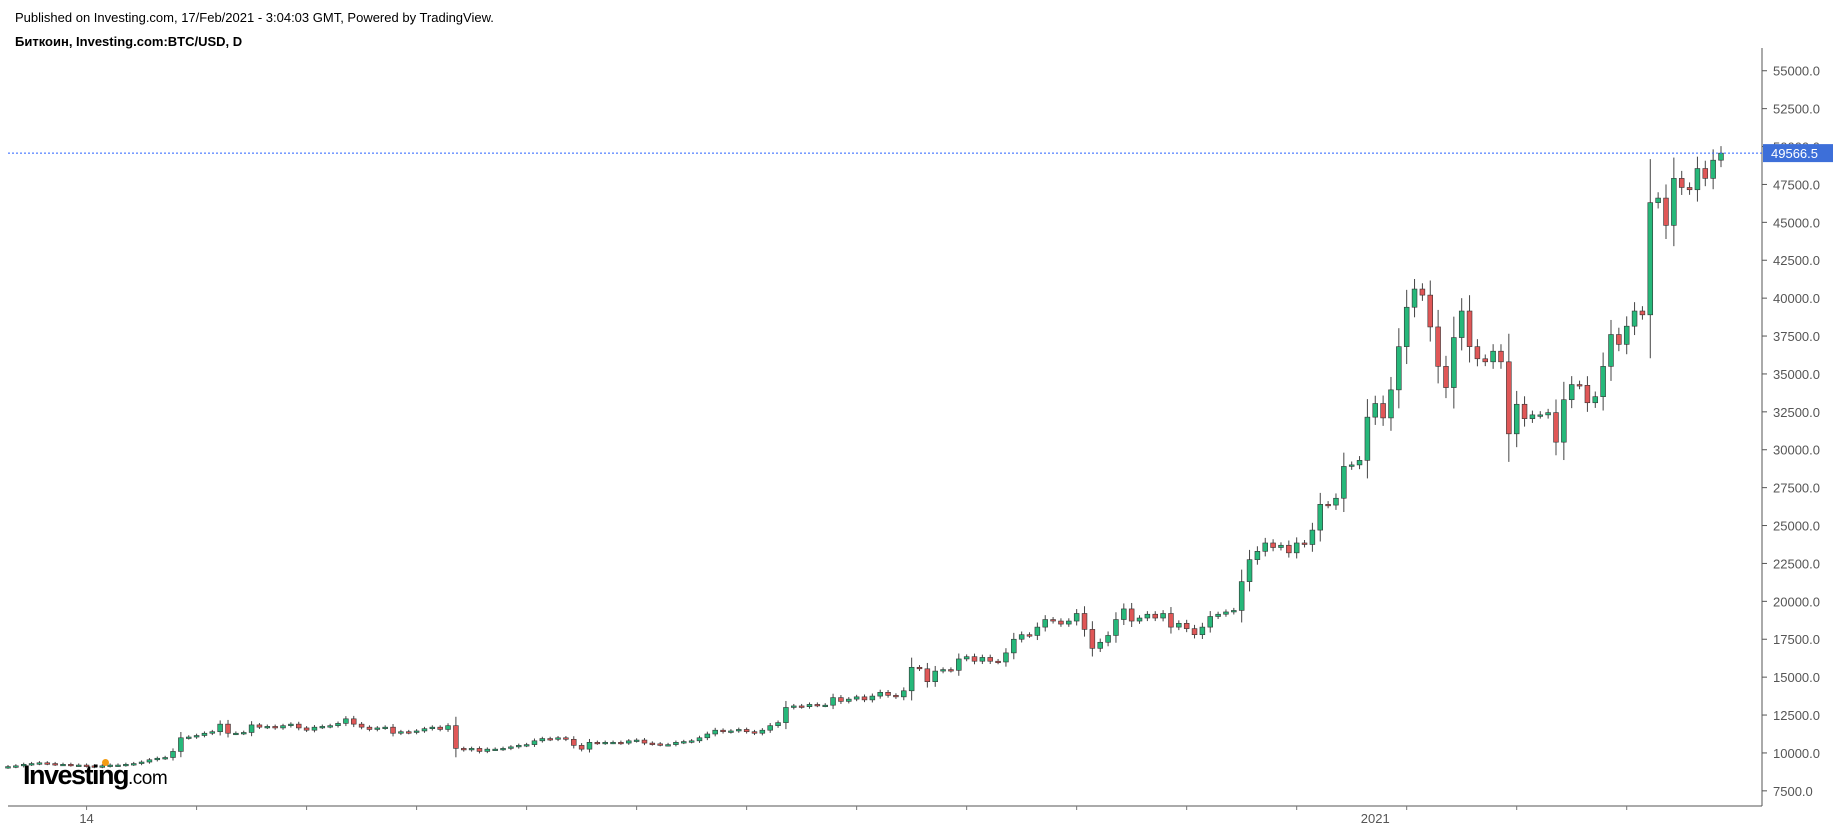  What do you see at coordinates (1796, 184) in the screenshot?
I see `y-tick-label: 47500.0` at bounding box center [1796, 184].